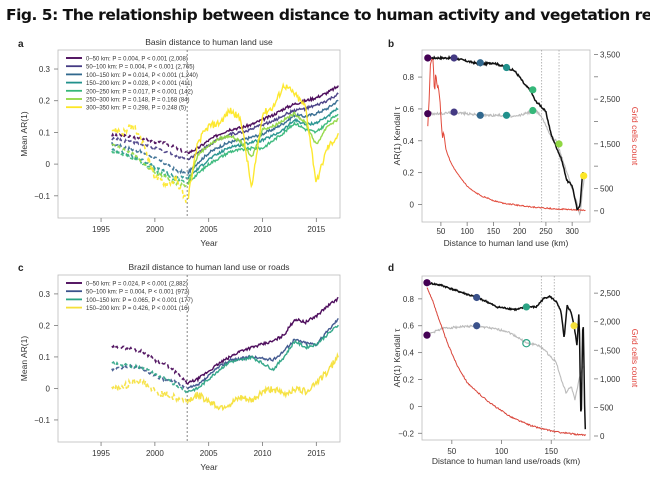 Image resolution: width=650 pixels, height=478 pixels. What do you see at coordinates (137, 60) in the screenshot?
I see `legend-entry: 0–50 km: P = 0.004, P < 0.001 (2,008)` at bounding box center [137, 60].